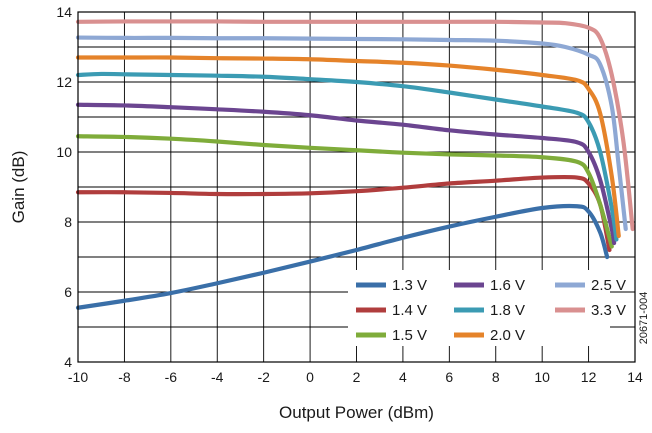  What do you see at coordinates (507, 285) in the screenshot?
I see `legend-label: 1.6 V` at bounding box center [507, 285].